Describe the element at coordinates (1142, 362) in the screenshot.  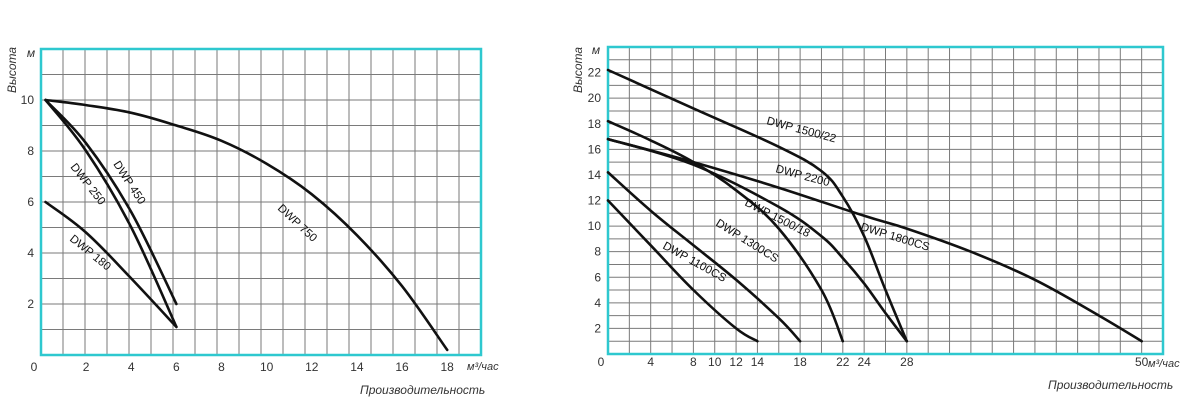
I see `x-tick-label: 50` at that location.